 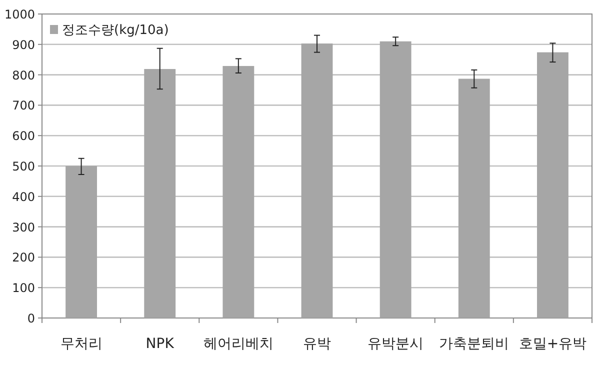 I want to click on y-tick-label: 700, so click(x=23, y=105).